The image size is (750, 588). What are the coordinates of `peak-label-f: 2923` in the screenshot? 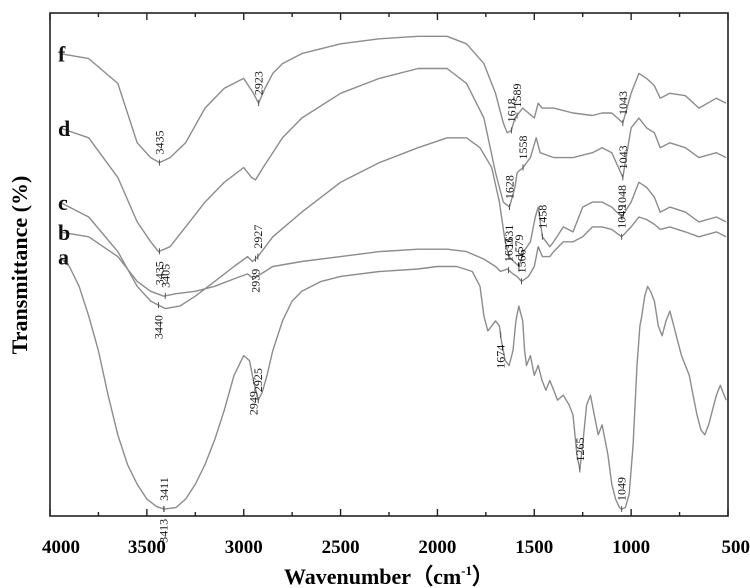 It's located at (259, 83).